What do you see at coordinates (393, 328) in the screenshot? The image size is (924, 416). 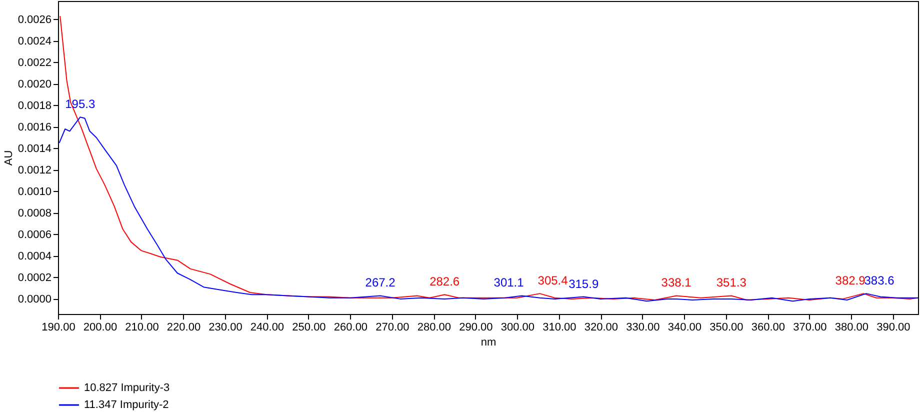 I see `x-tick-label: 270.00` at bounding box center [393, 328].